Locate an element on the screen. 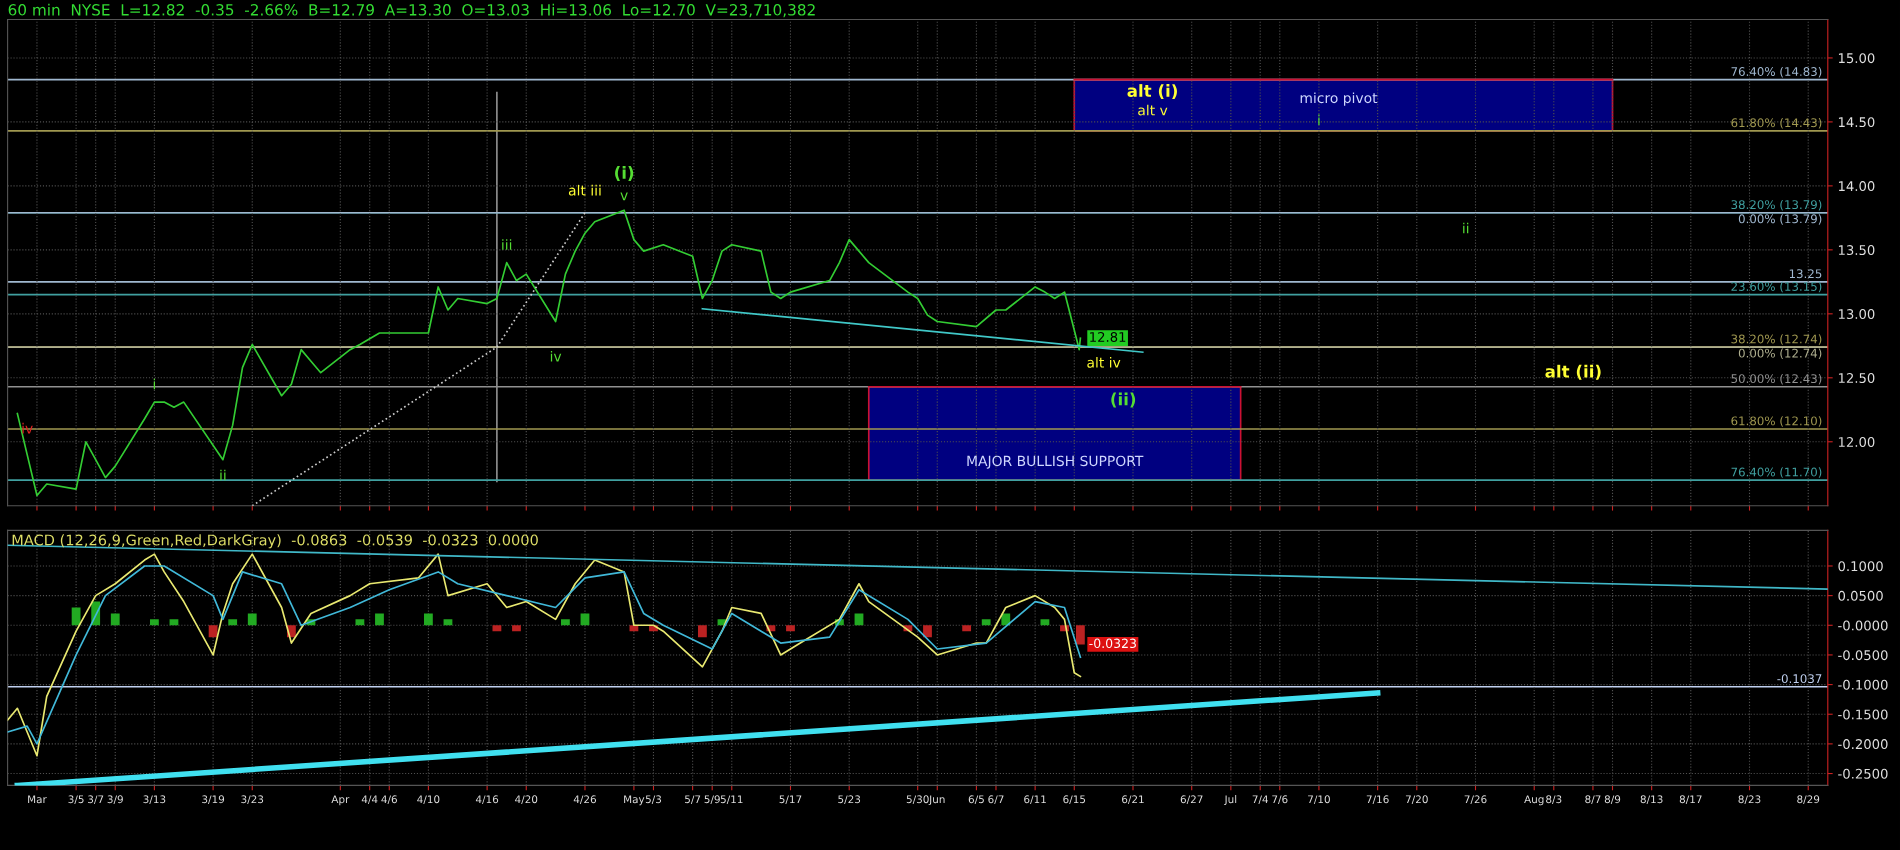 Image resolution: width=1900 pixels, height=850 pixels. y-tick-label: -0.0500 is located at coordinates (1863, 655).